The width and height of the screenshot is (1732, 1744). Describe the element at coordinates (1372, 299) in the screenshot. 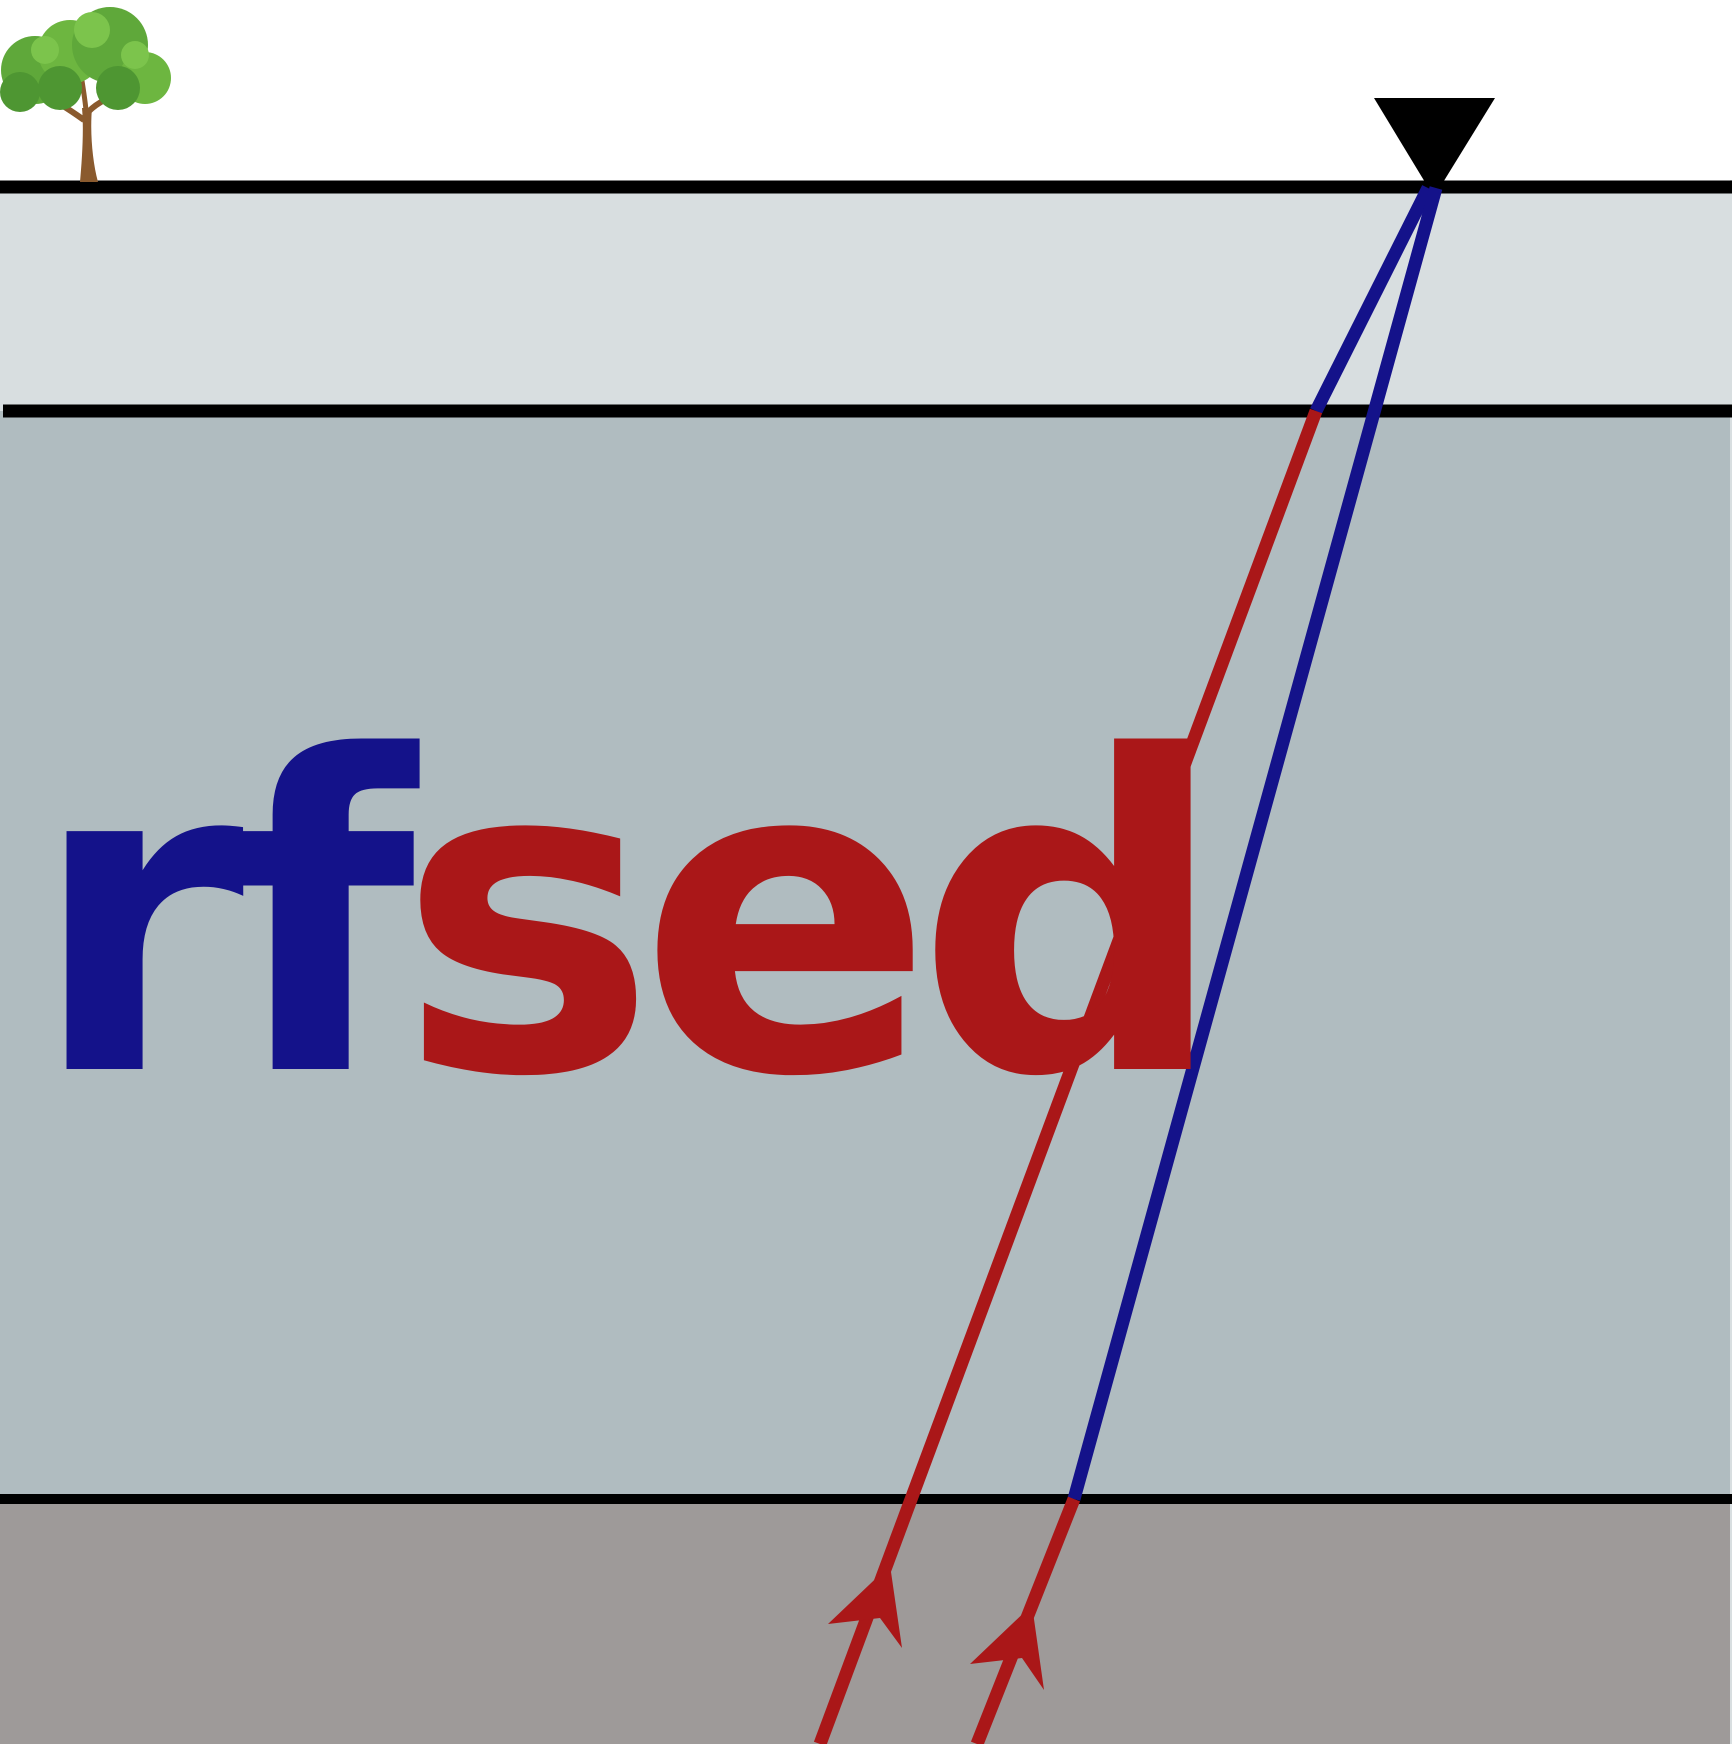

I see `blue-ray-upper-left` at that location.